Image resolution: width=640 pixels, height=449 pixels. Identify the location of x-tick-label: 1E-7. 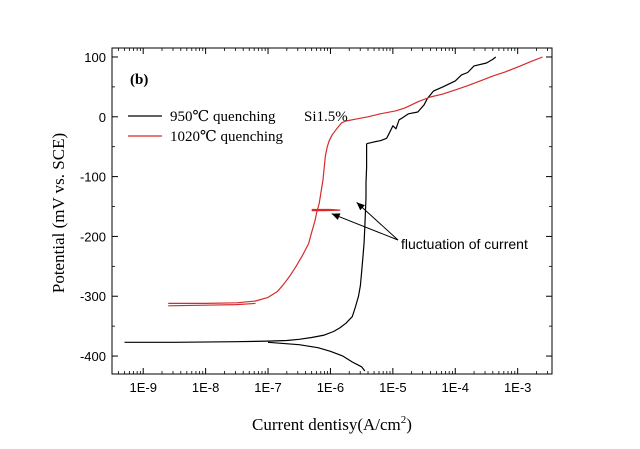
(267, 387).